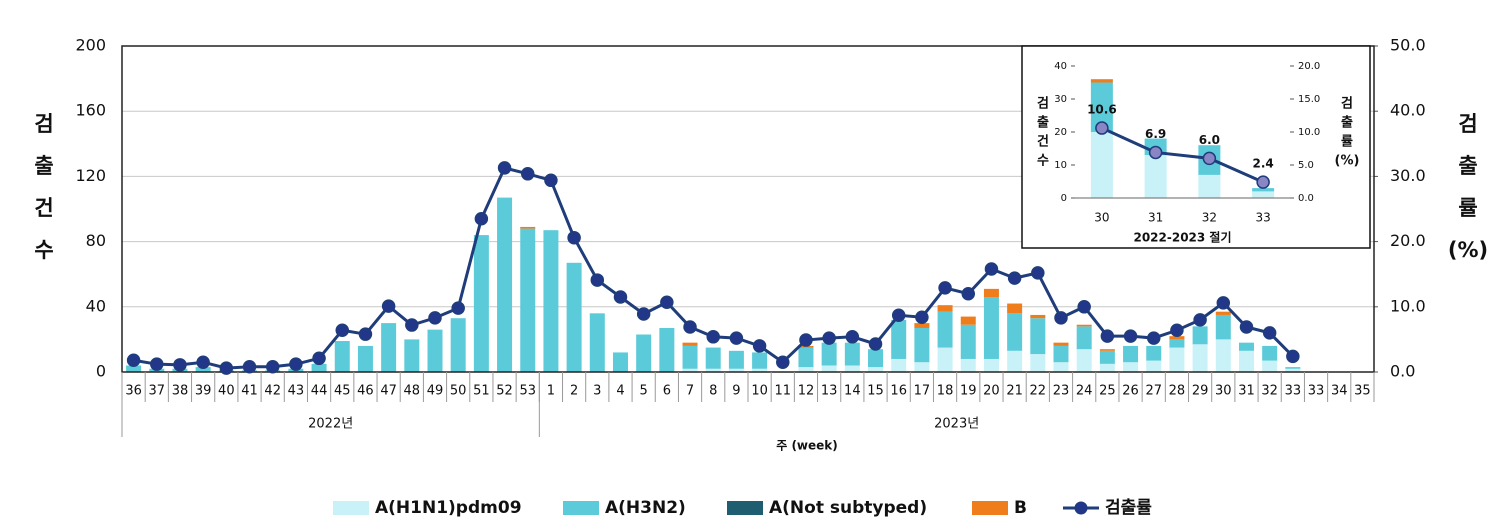 The height and width of the screenshot is (521, 1511). Describe the element at coordinates (249, 391) in the screenshot. I see `x-tick-label: 41` at that location.